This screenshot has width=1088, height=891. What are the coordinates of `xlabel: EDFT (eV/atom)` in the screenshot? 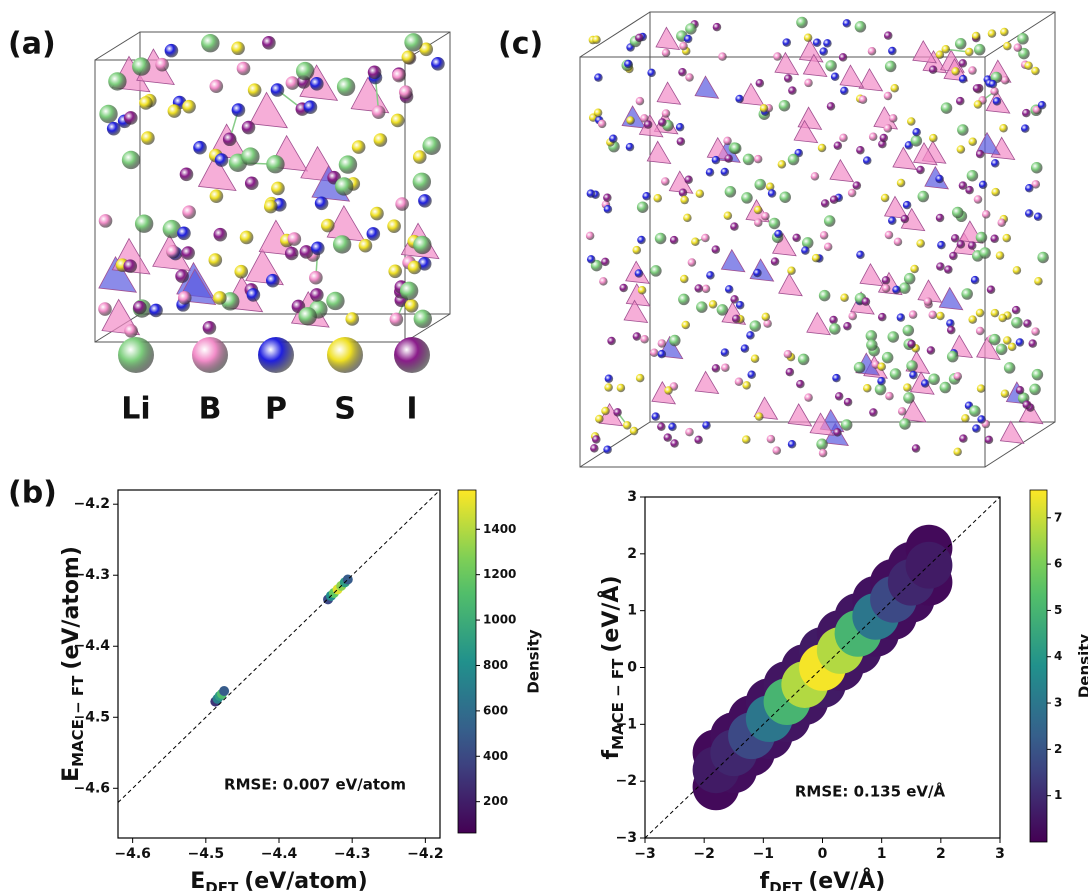 It's located at (278, 880).